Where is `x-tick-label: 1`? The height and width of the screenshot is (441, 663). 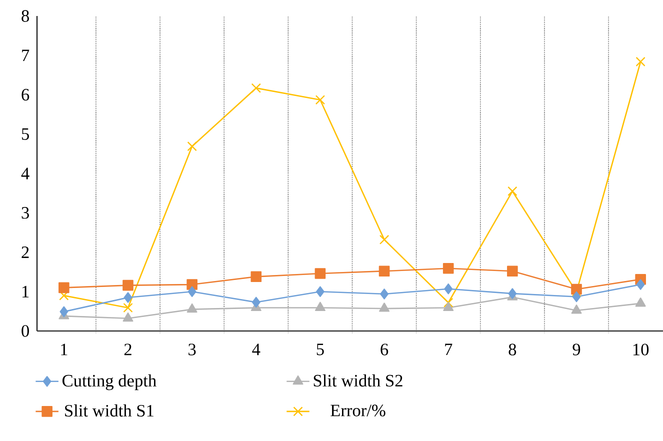
x-tick-label: 1 is located at coordinates (64, 350).